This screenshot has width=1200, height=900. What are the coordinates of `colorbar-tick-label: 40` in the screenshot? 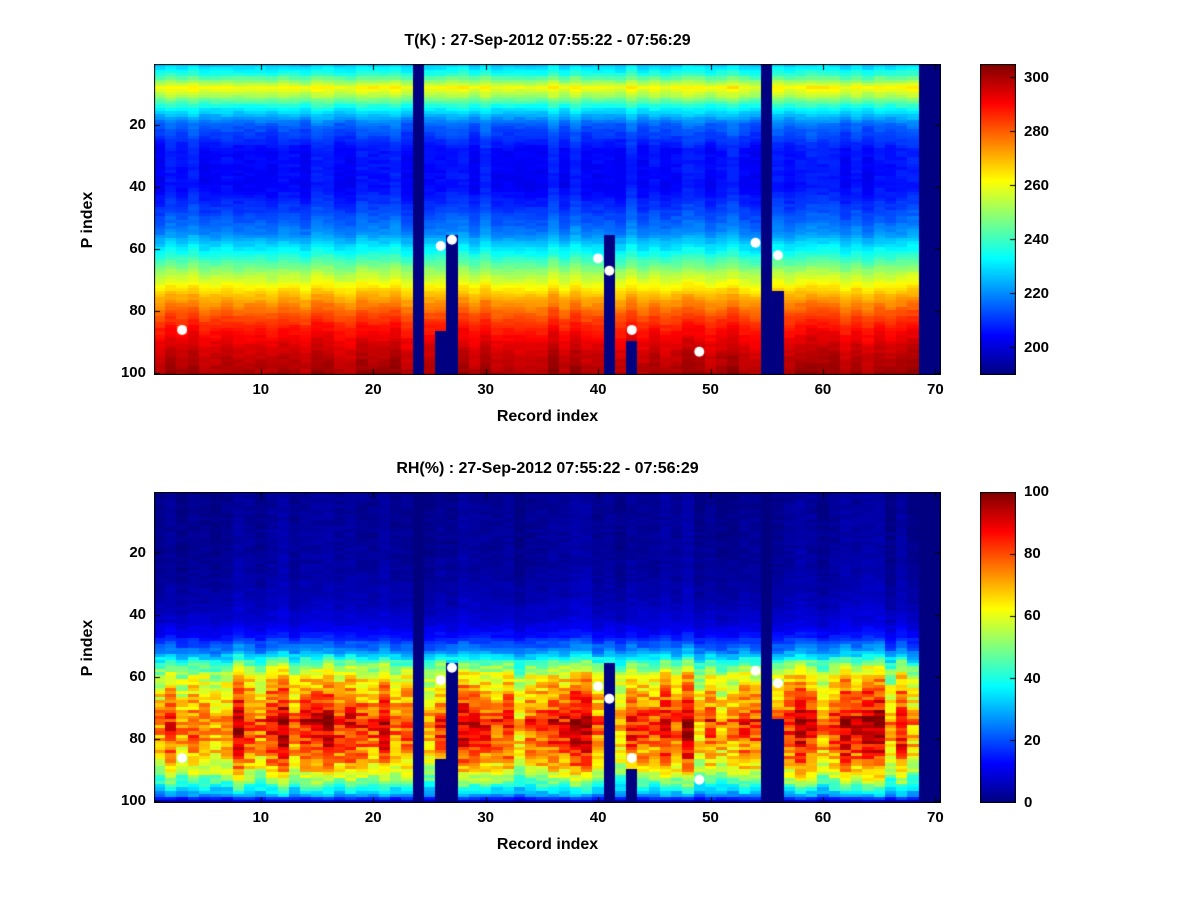 It's located at (1032, 678).